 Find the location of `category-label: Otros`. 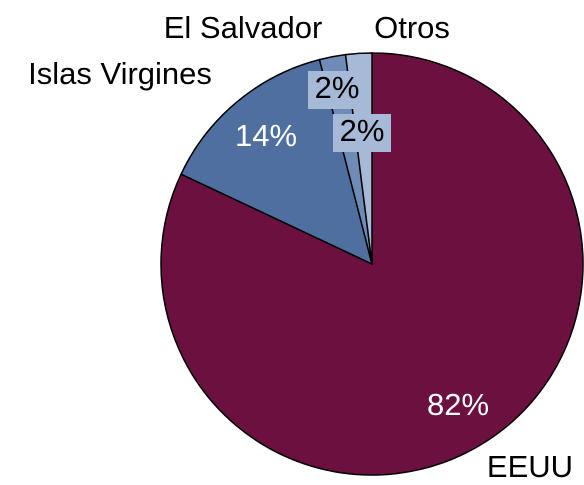

category-label: Otros is located at coordinates (412, 27).